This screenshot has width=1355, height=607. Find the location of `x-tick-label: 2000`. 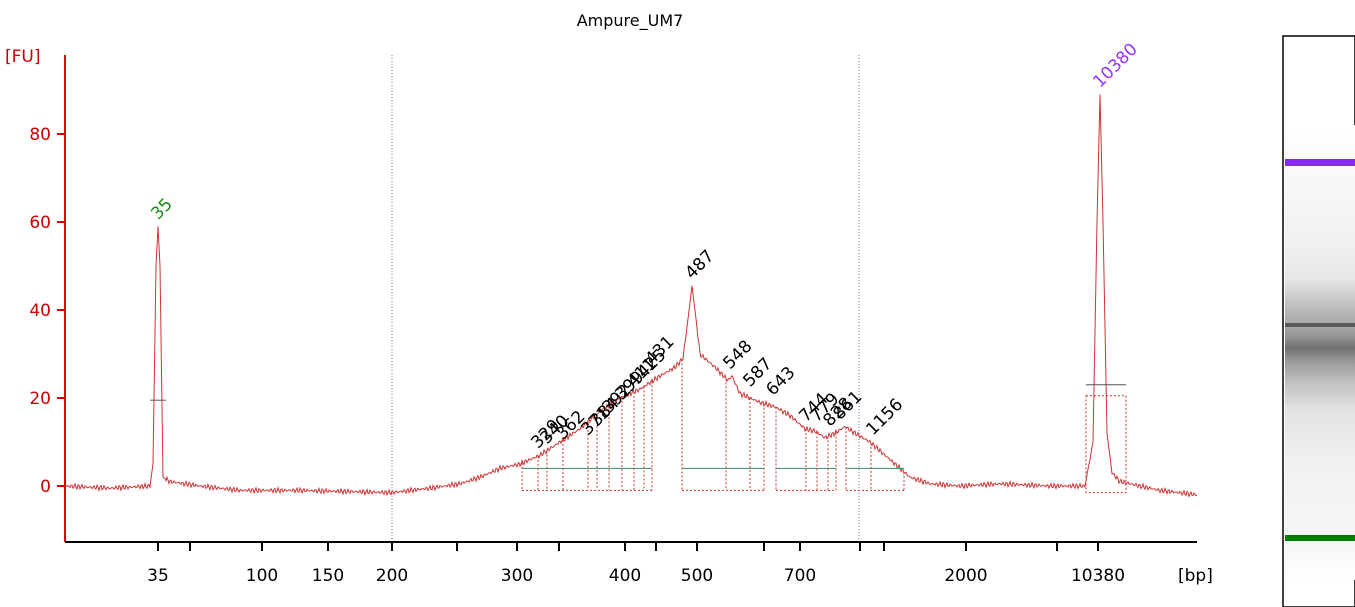

x-tick-label: 2000 is located at coordinates (965, 576).